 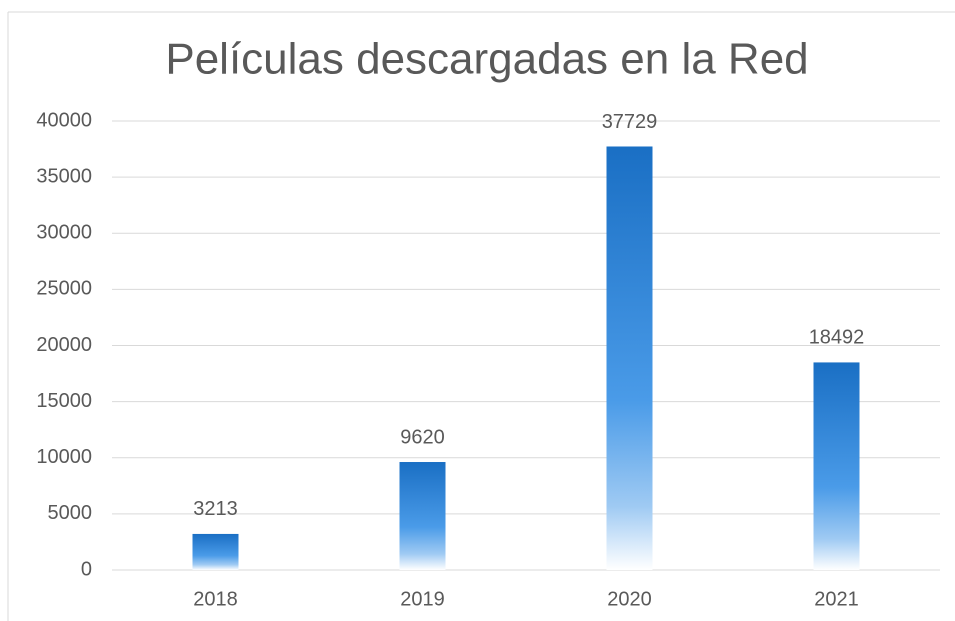 I want to click on x-tick-label: 2021, so click(x=836, y=599).